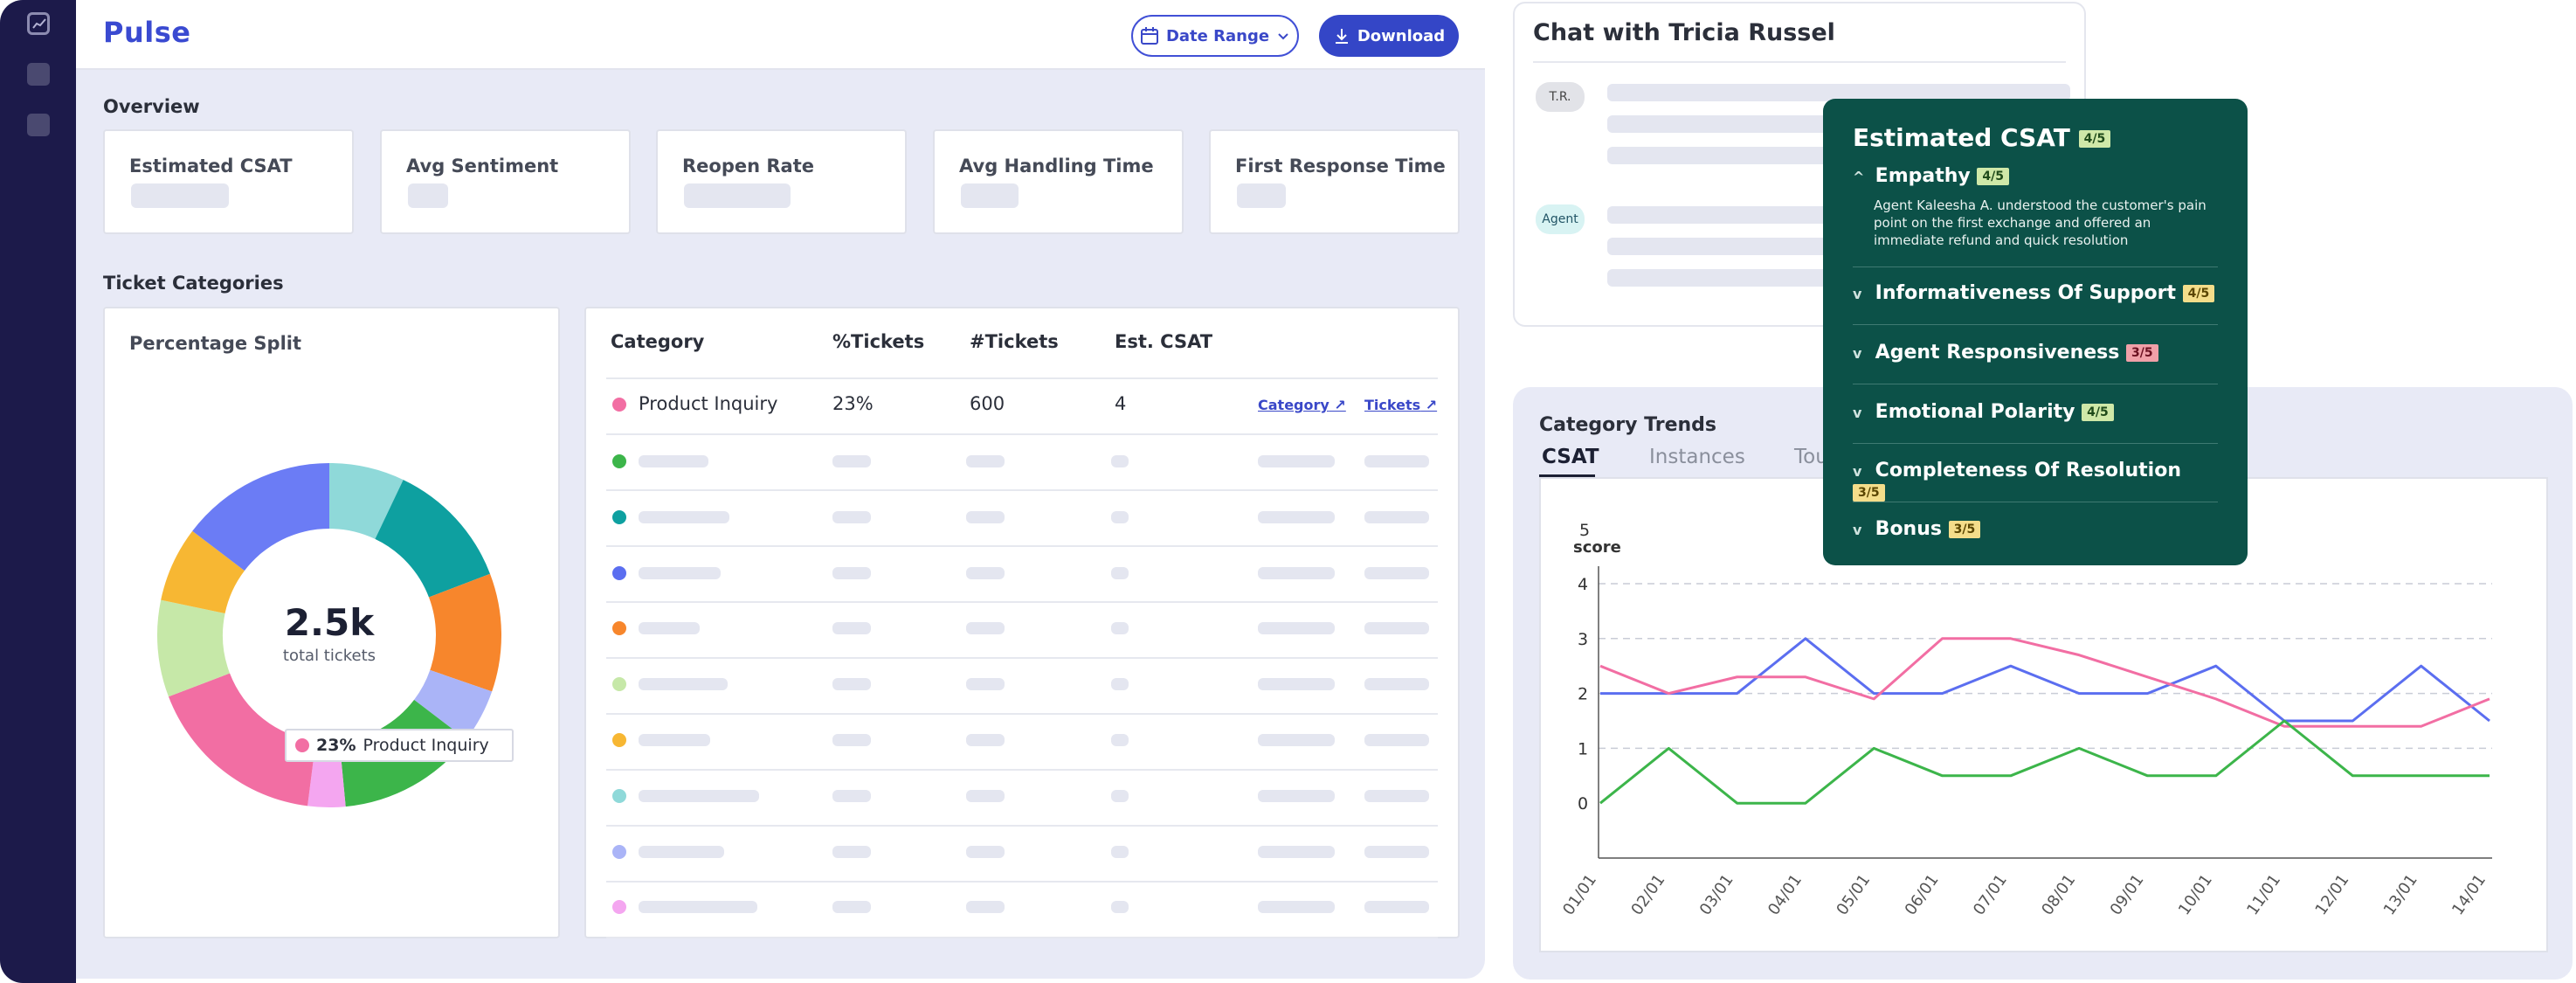 The height and width of the screenshot is (983, 2576). Describe the element at coordinates (658, 341) in the screenshot. I see `col-header-category: Category` at that location.